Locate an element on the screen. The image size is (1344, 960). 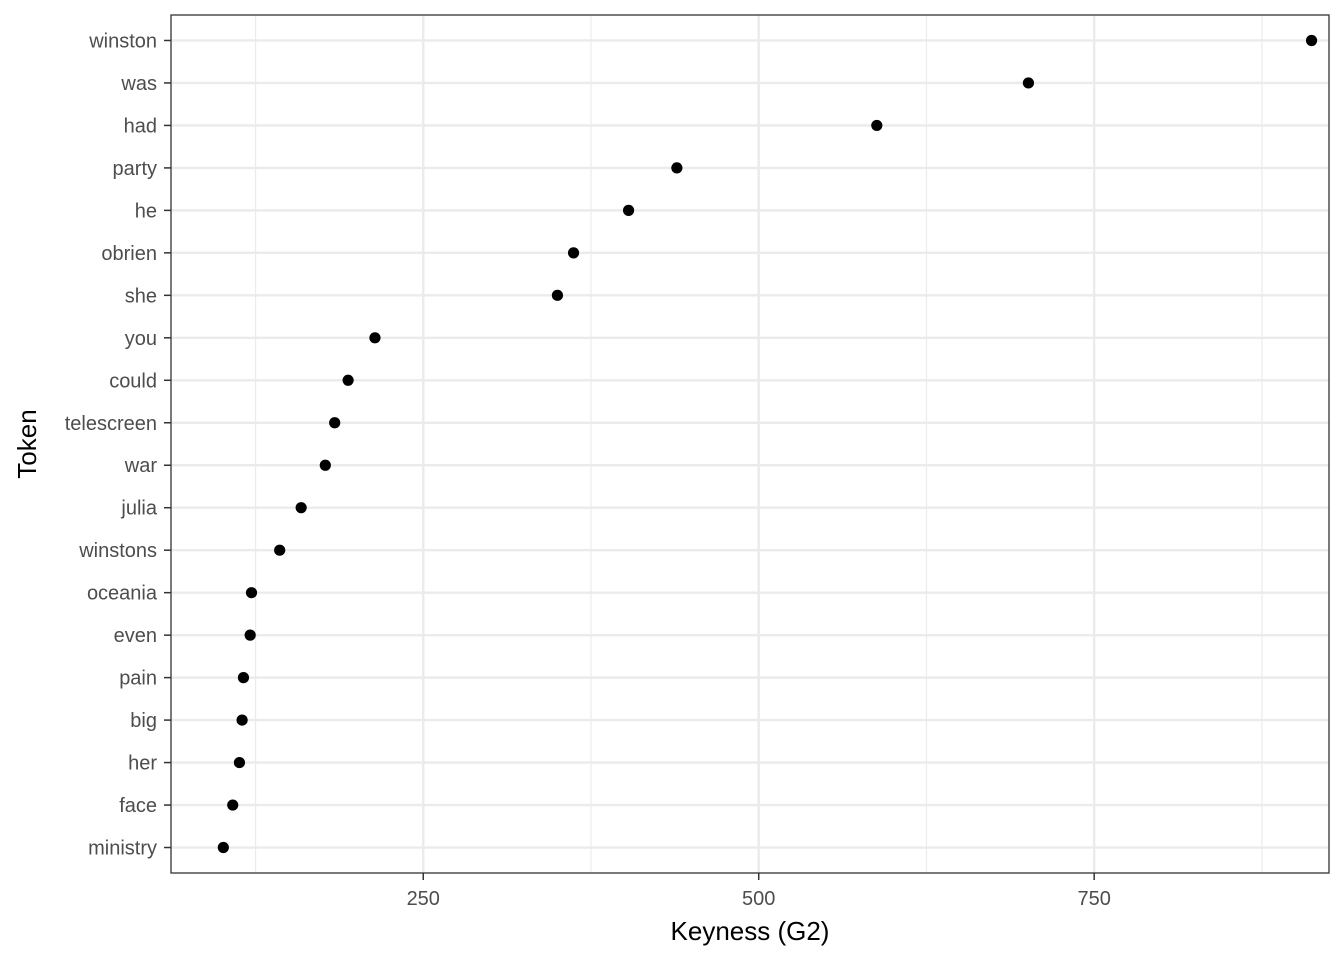
y-tick-label: telescreen is located at coordinates (111, 424).